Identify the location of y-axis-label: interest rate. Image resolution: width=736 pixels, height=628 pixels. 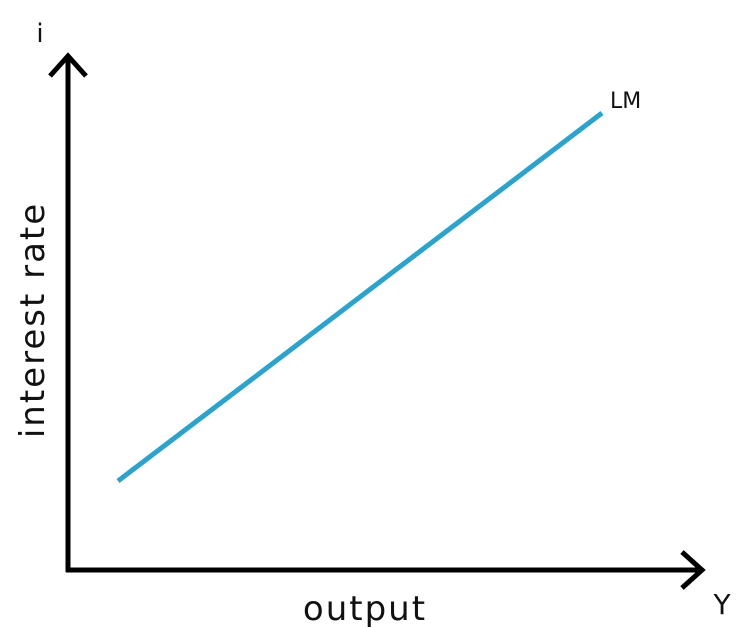
(33, 320).